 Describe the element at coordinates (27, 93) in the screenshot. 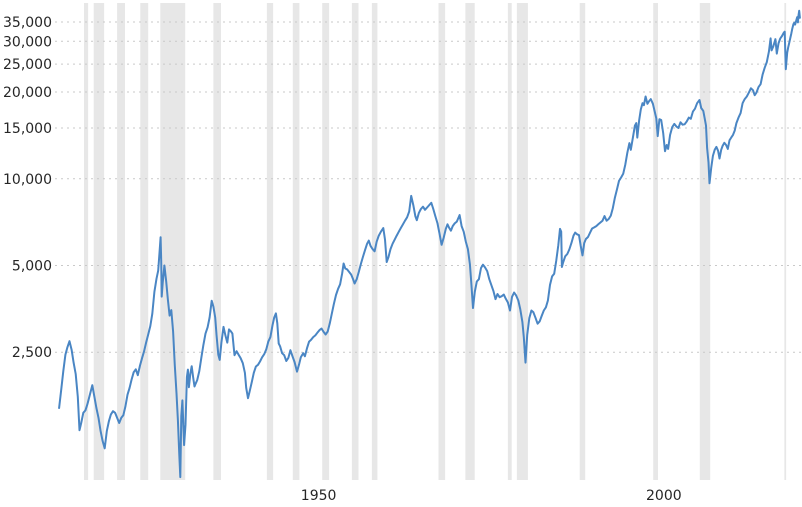

I see `y-axis-tick-label: 20,000` at that location.